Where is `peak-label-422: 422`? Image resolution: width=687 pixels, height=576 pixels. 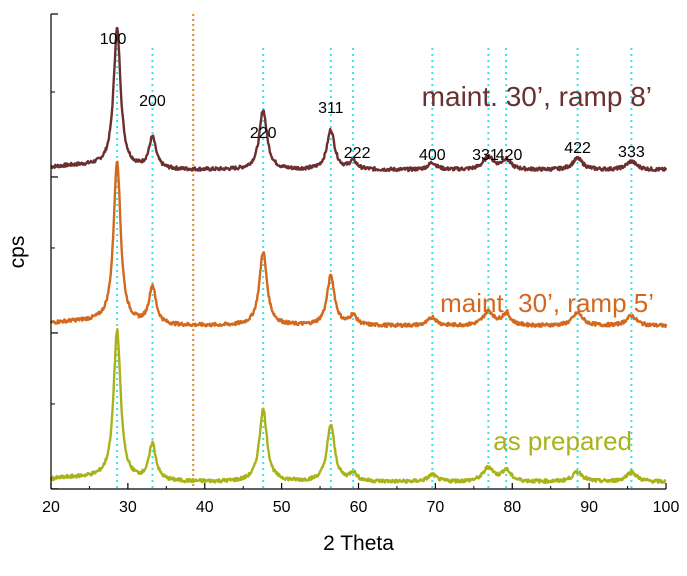 peak-label-422: 422 is located at coordinates (577, 148).